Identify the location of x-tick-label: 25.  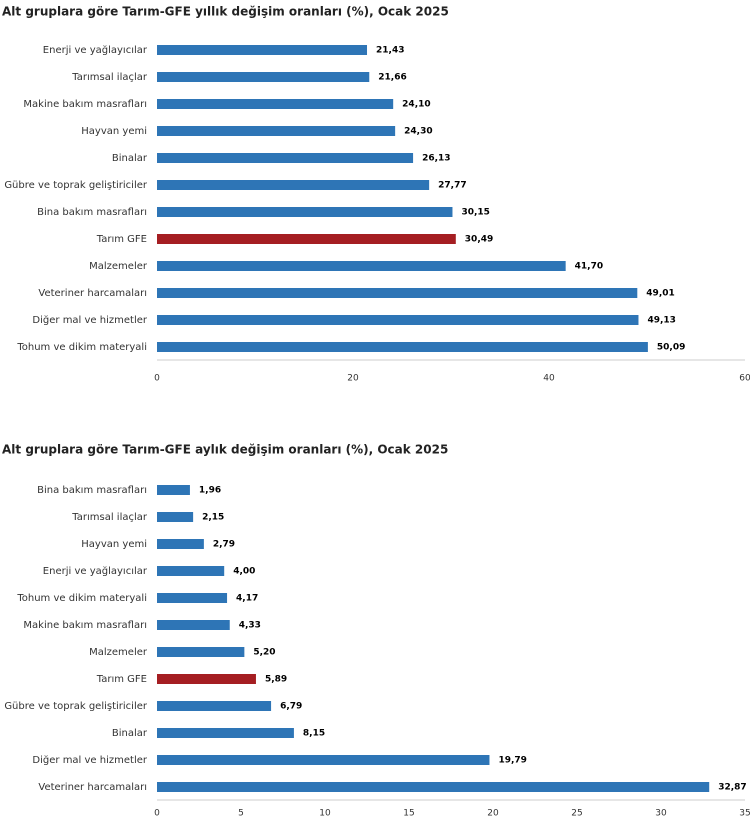
(576, 812).